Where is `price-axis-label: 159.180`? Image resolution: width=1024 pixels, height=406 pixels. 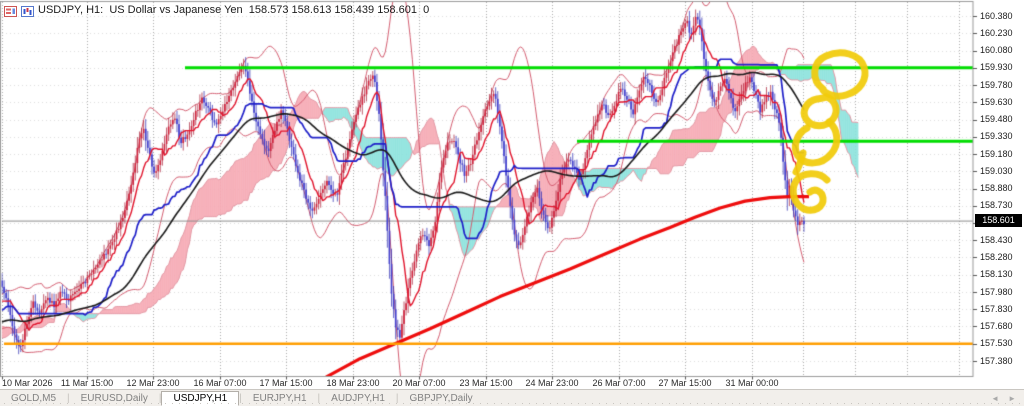
price-axis-label: 159.180 is located at coordinates (996, 153).